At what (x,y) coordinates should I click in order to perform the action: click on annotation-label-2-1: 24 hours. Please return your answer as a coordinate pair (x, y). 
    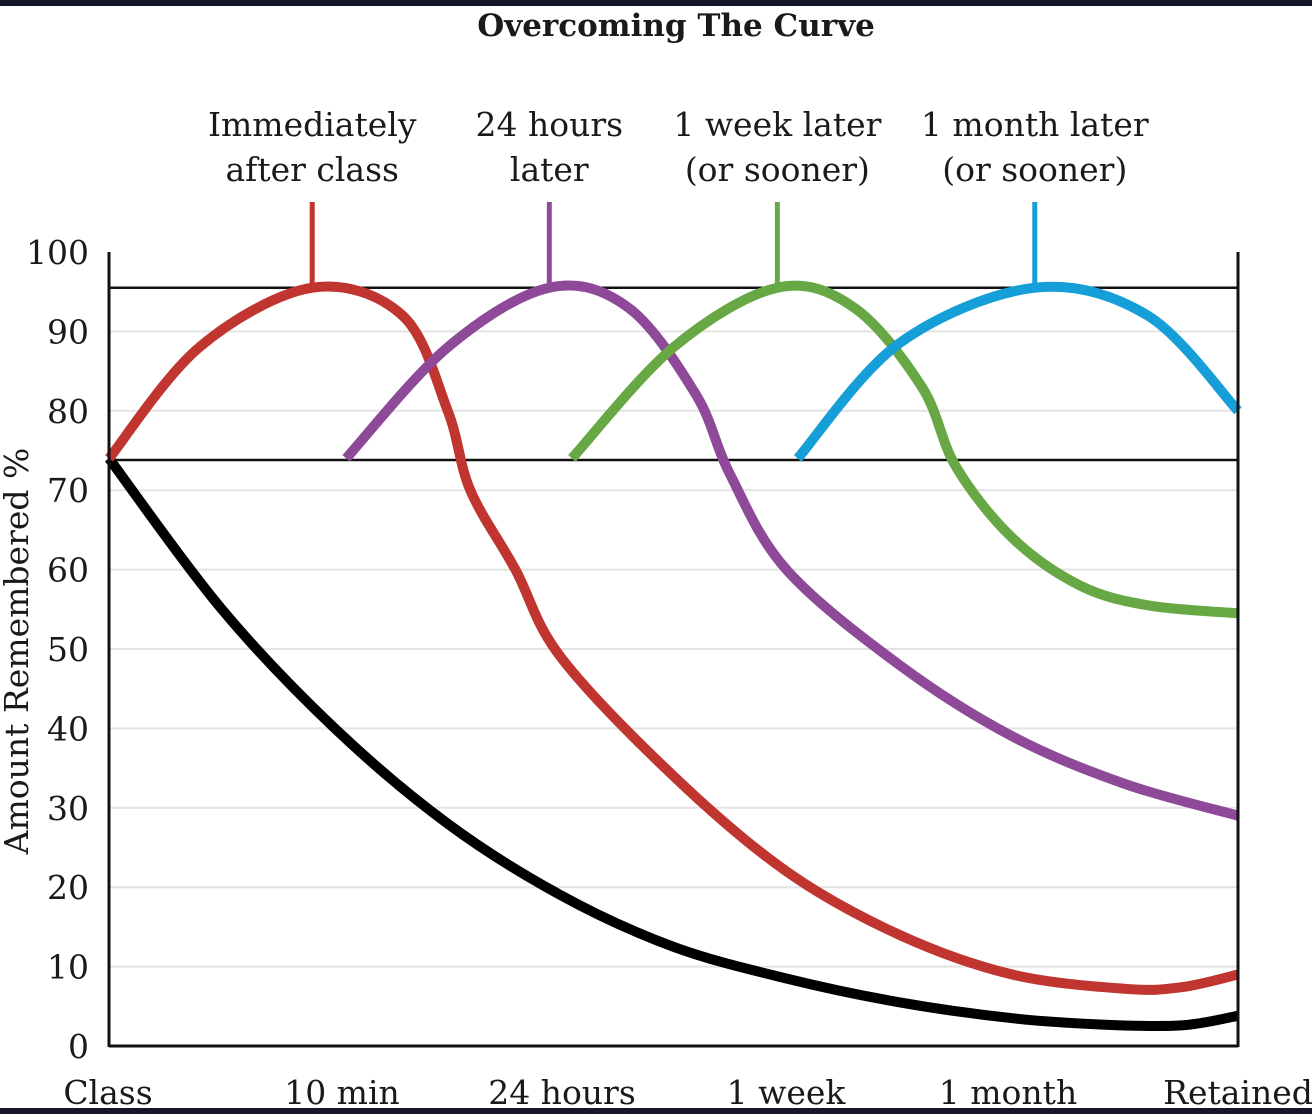
    Looking at the image, I should click on (550, 124).